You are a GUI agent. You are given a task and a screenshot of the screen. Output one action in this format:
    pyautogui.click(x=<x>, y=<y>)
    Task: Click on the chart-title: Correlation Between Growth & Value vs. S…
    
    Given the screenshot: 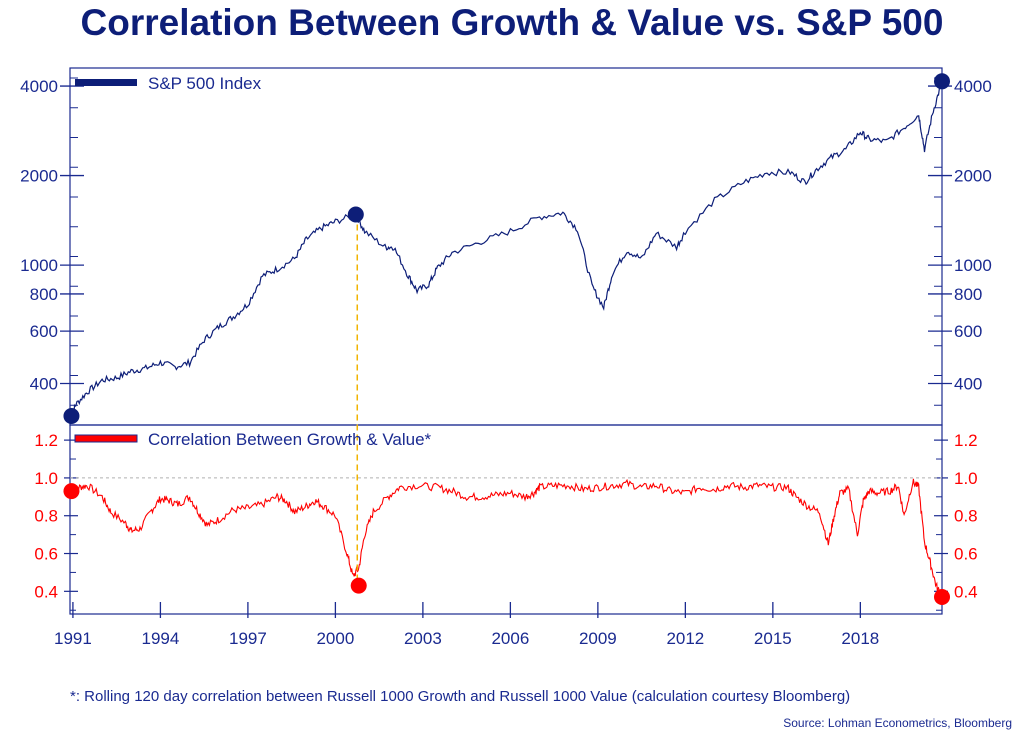 What is the action you would take?
    pyautogui.click(x=512, y=22)
    